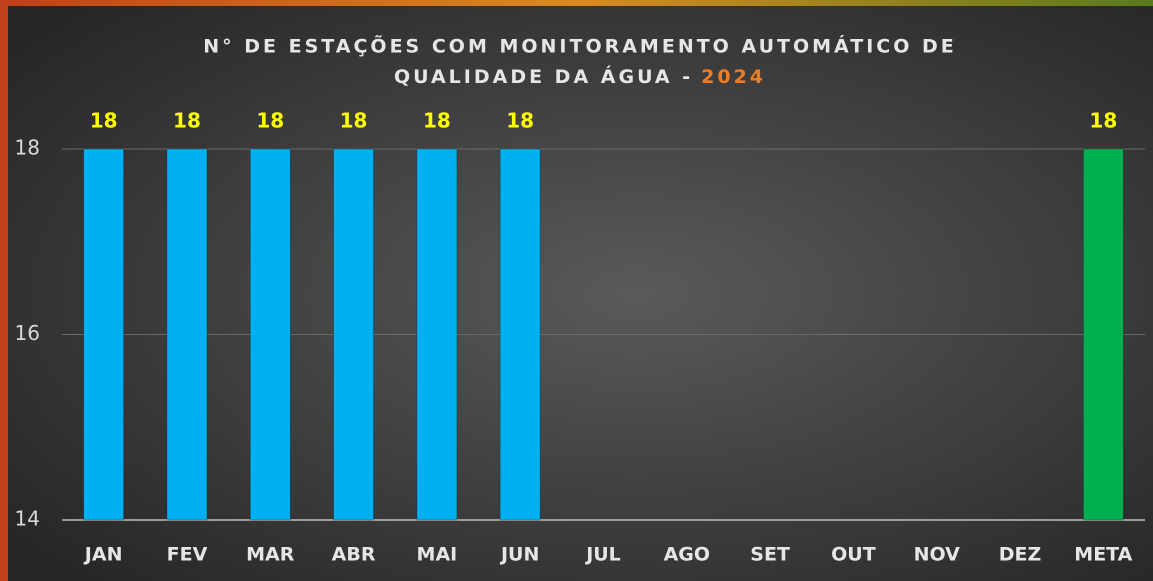  Describe the element at coordinates (687, 555) in the screenshot. I see `x-tick-label: AGO` at that location.